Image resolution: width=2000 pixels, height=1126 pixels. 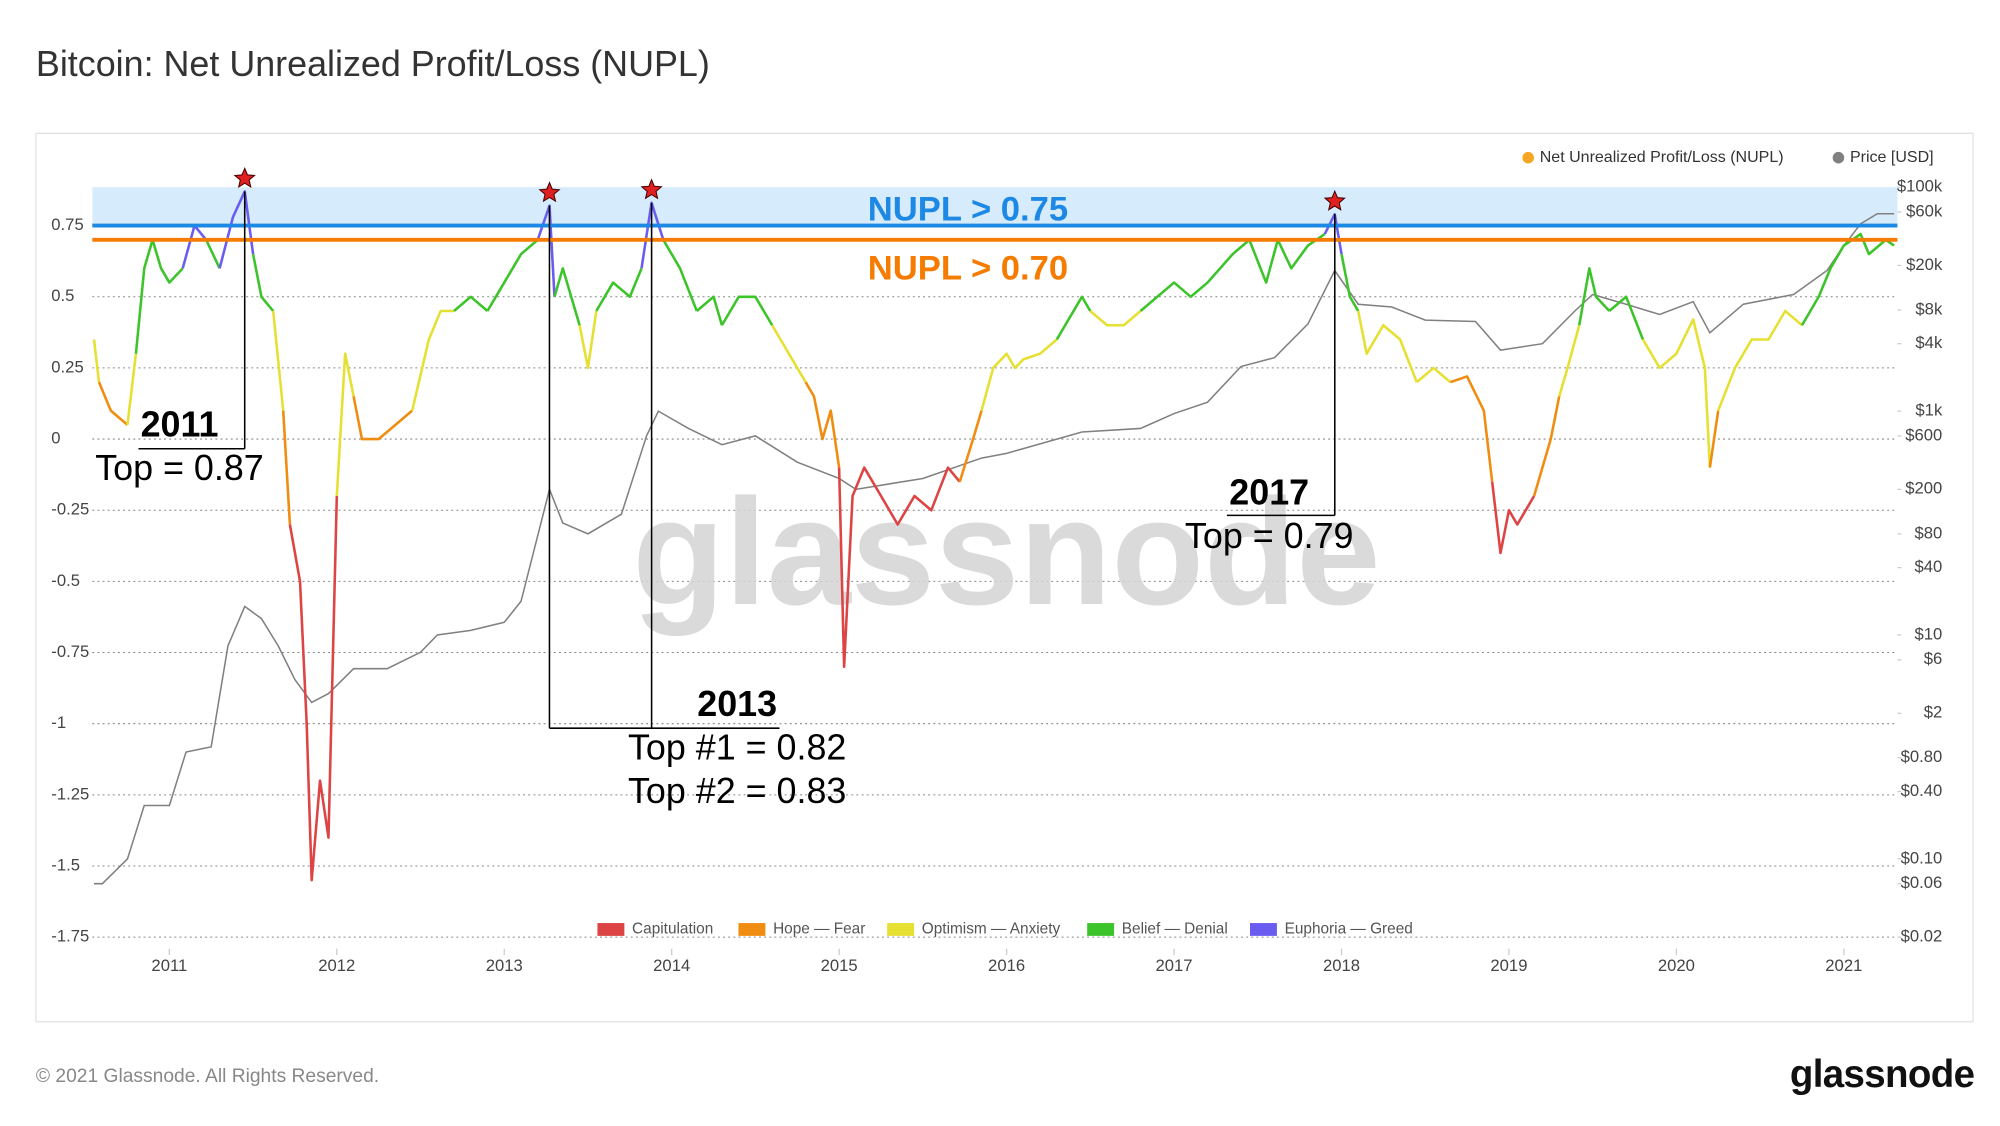 I want to click on y2-tick-label: $0.10, so click(x=1922, y=857).